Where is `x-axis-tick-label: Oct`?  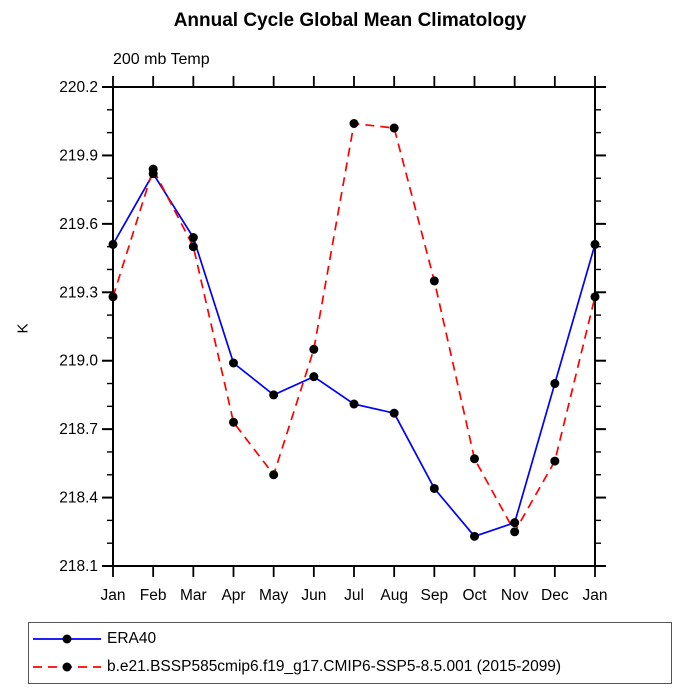 x-axis-tick-label: Oct is located at coordinates (474, 595).